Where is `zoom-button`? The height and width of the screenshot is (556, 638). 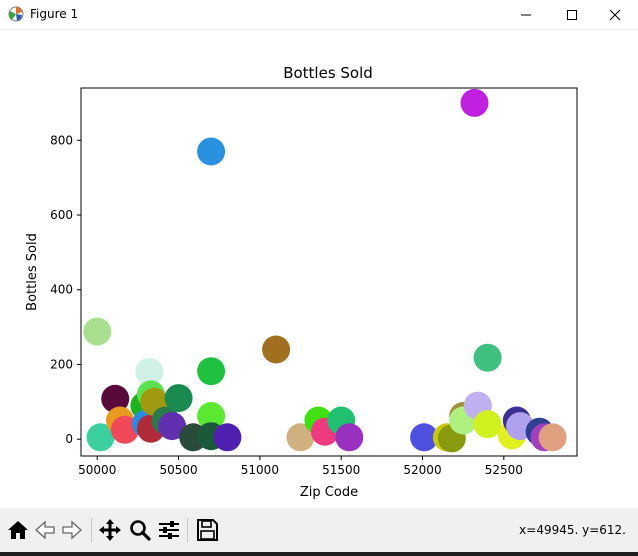
zoom-button is located at coordinates (140, 530).